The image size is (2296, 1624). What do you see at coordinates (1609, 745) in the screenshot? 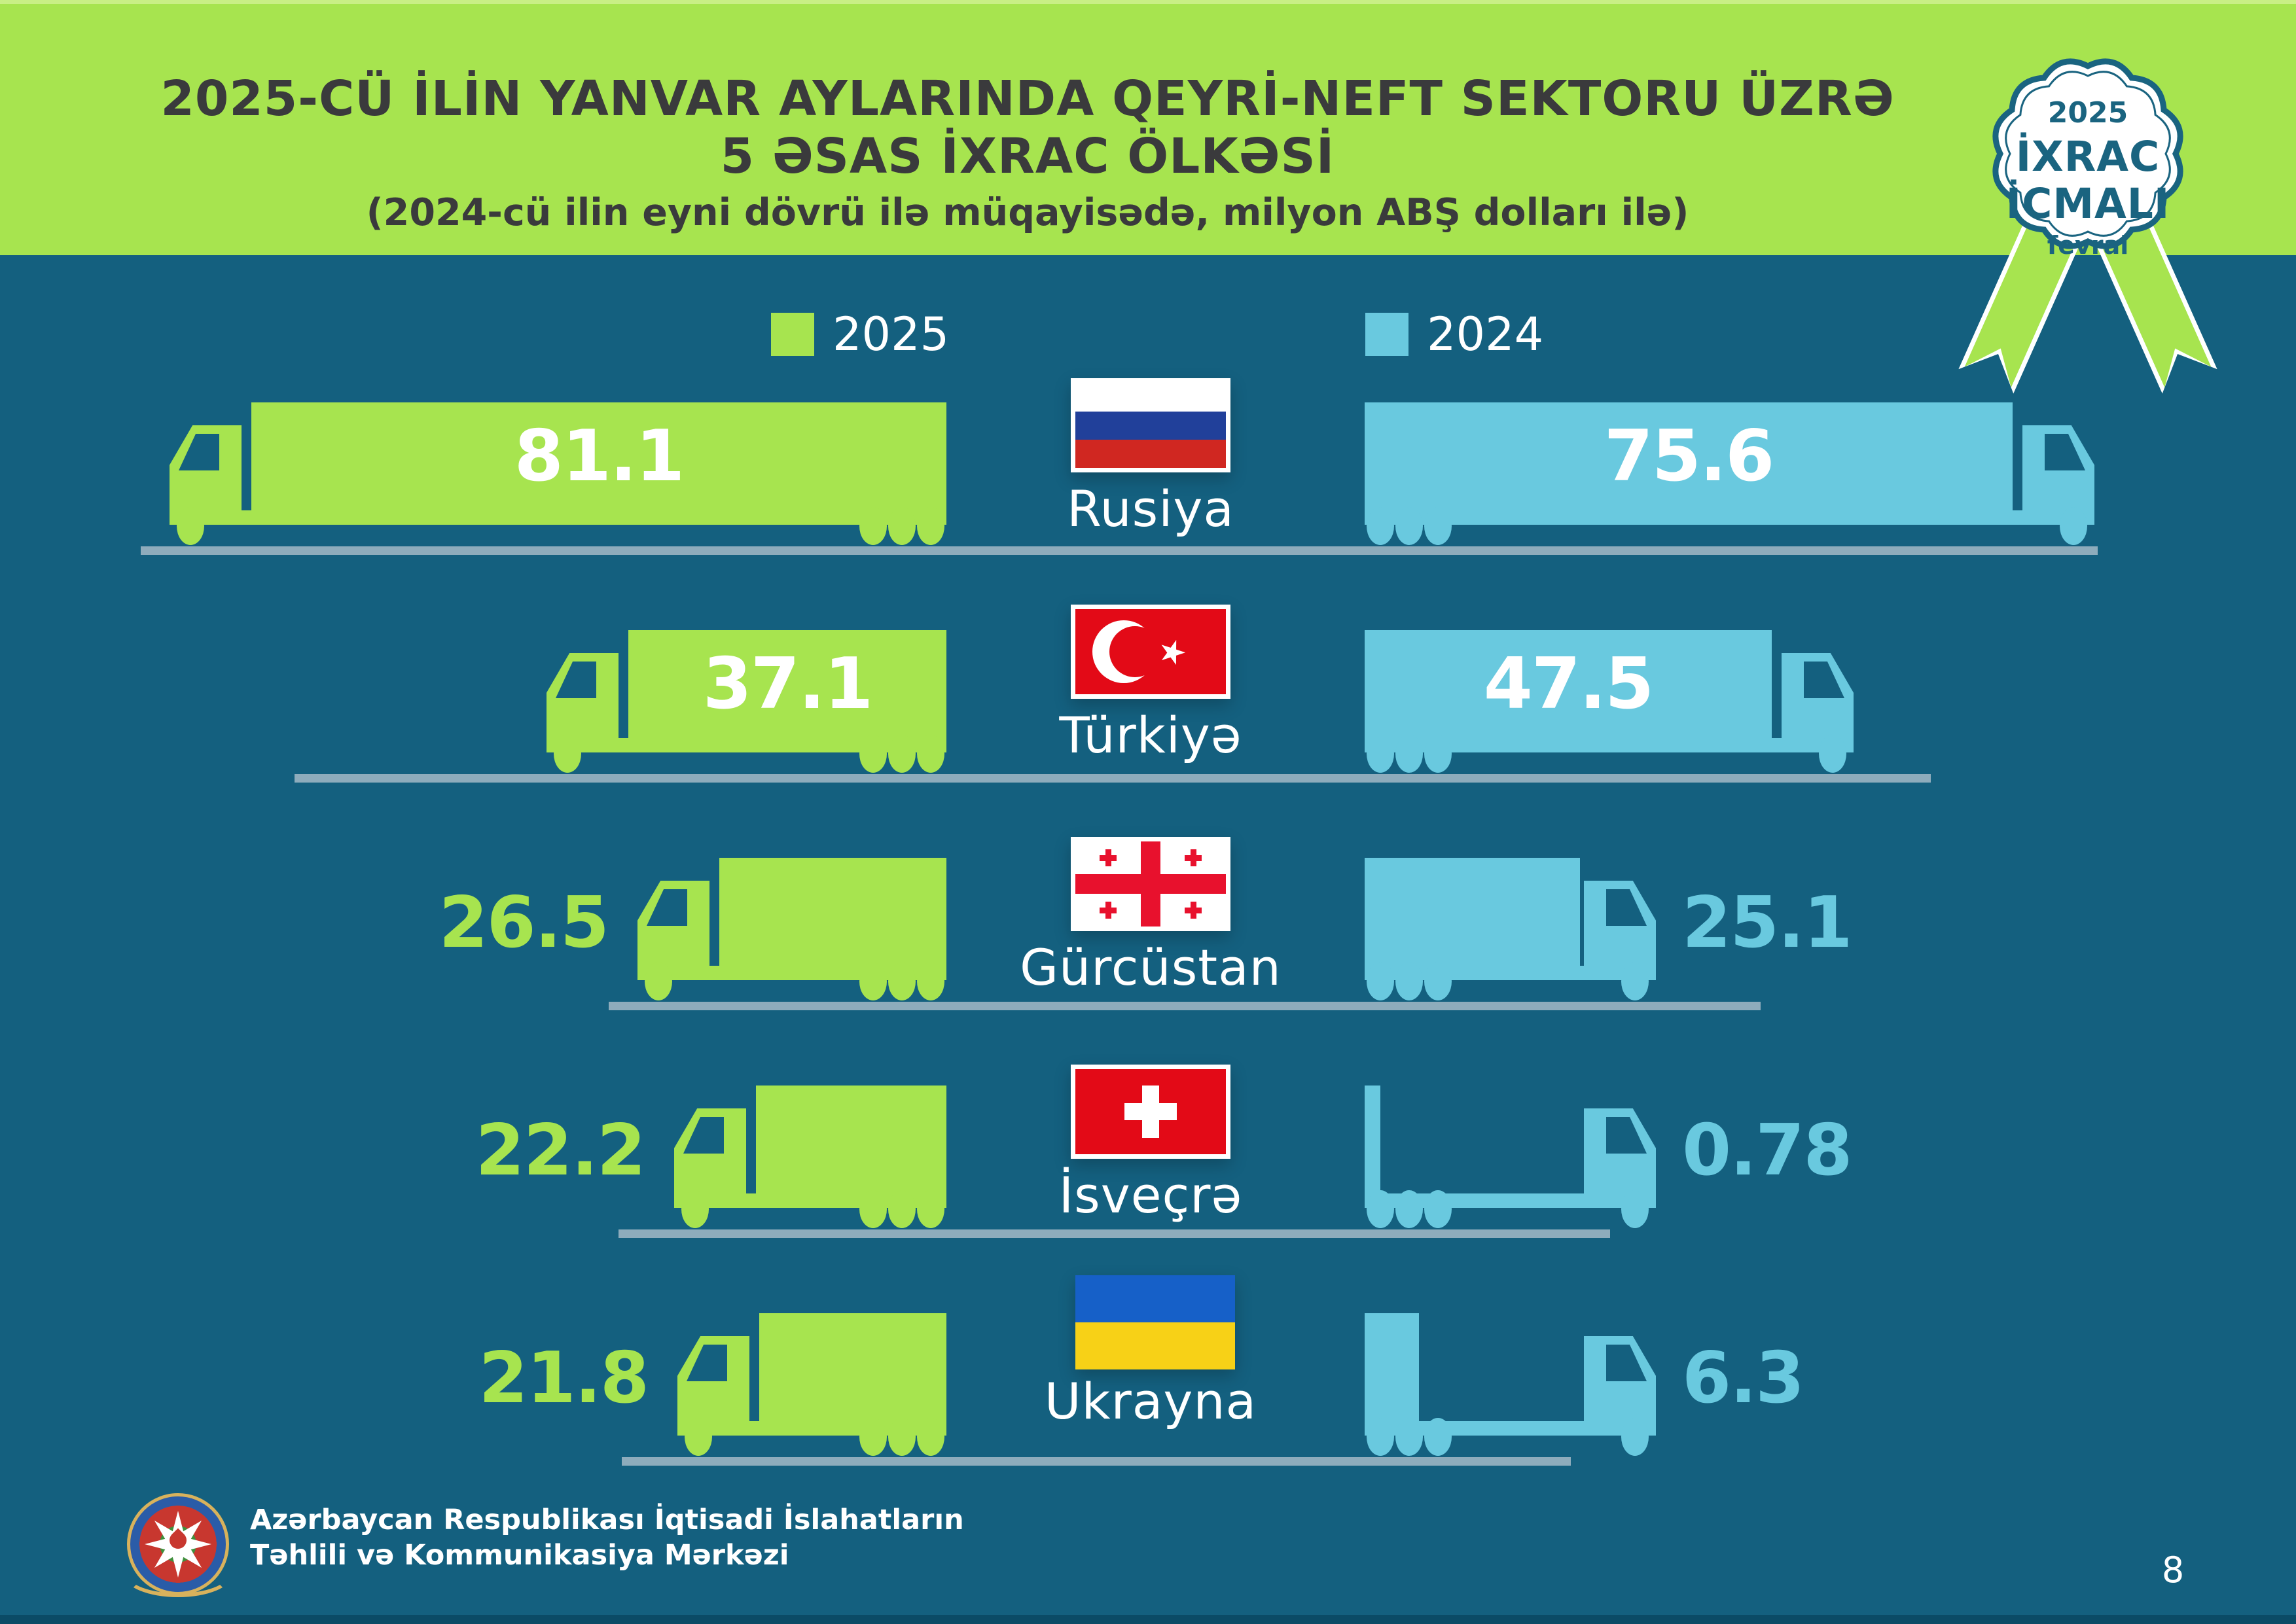
I see `truck-chassis-blue` at bounding box center [1609, 745].